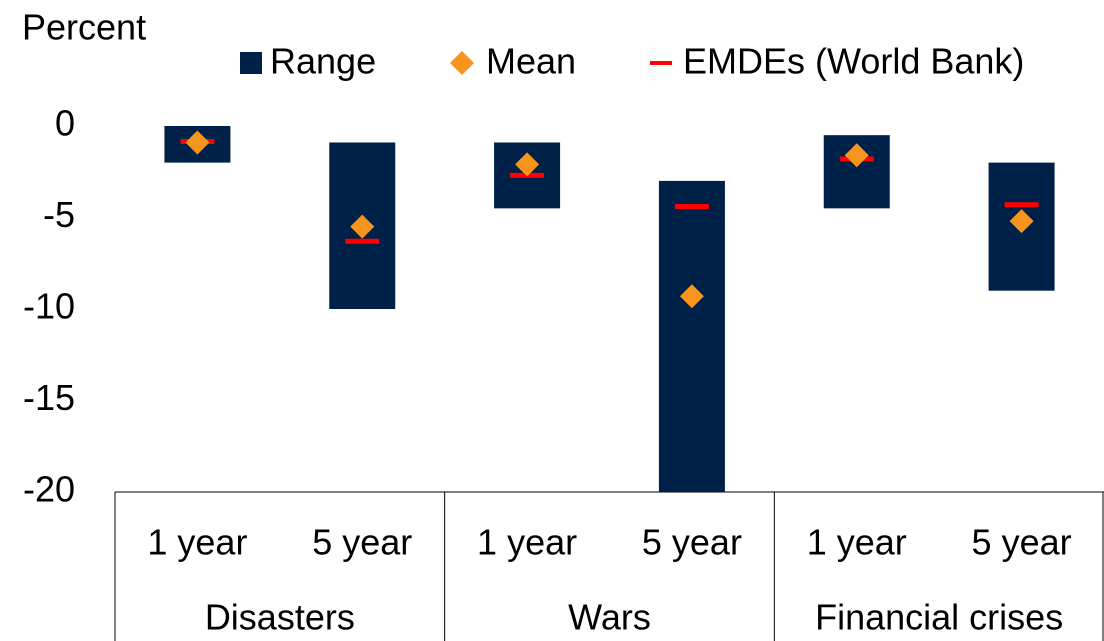 The image size is (1104, 641). I want to click on y-tick-label: 0, so click(65, 123).